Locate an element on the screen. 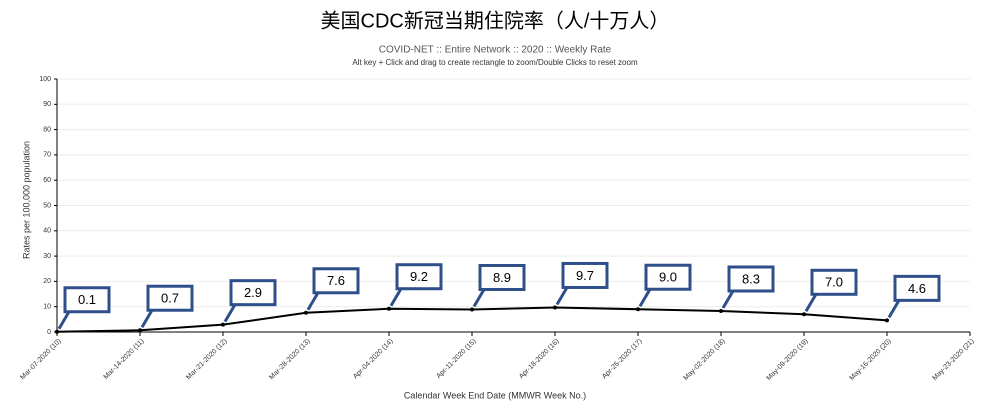 The height and width of the screenshot is (418, 991). x-tick-label: Apr-18-2020 (16) is located at coordinates (539, 359).